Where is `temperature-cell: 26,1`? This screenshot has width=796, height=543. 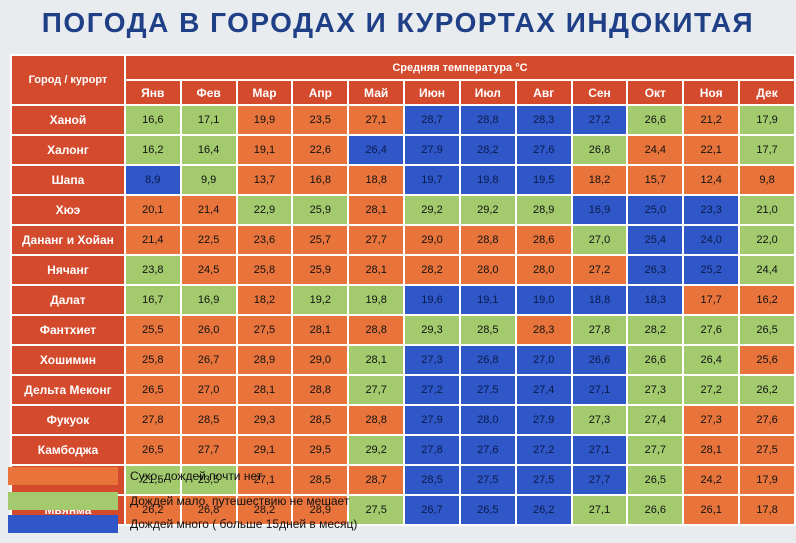
temperature-cell: 26,1 is located at coordinates (711, 510).